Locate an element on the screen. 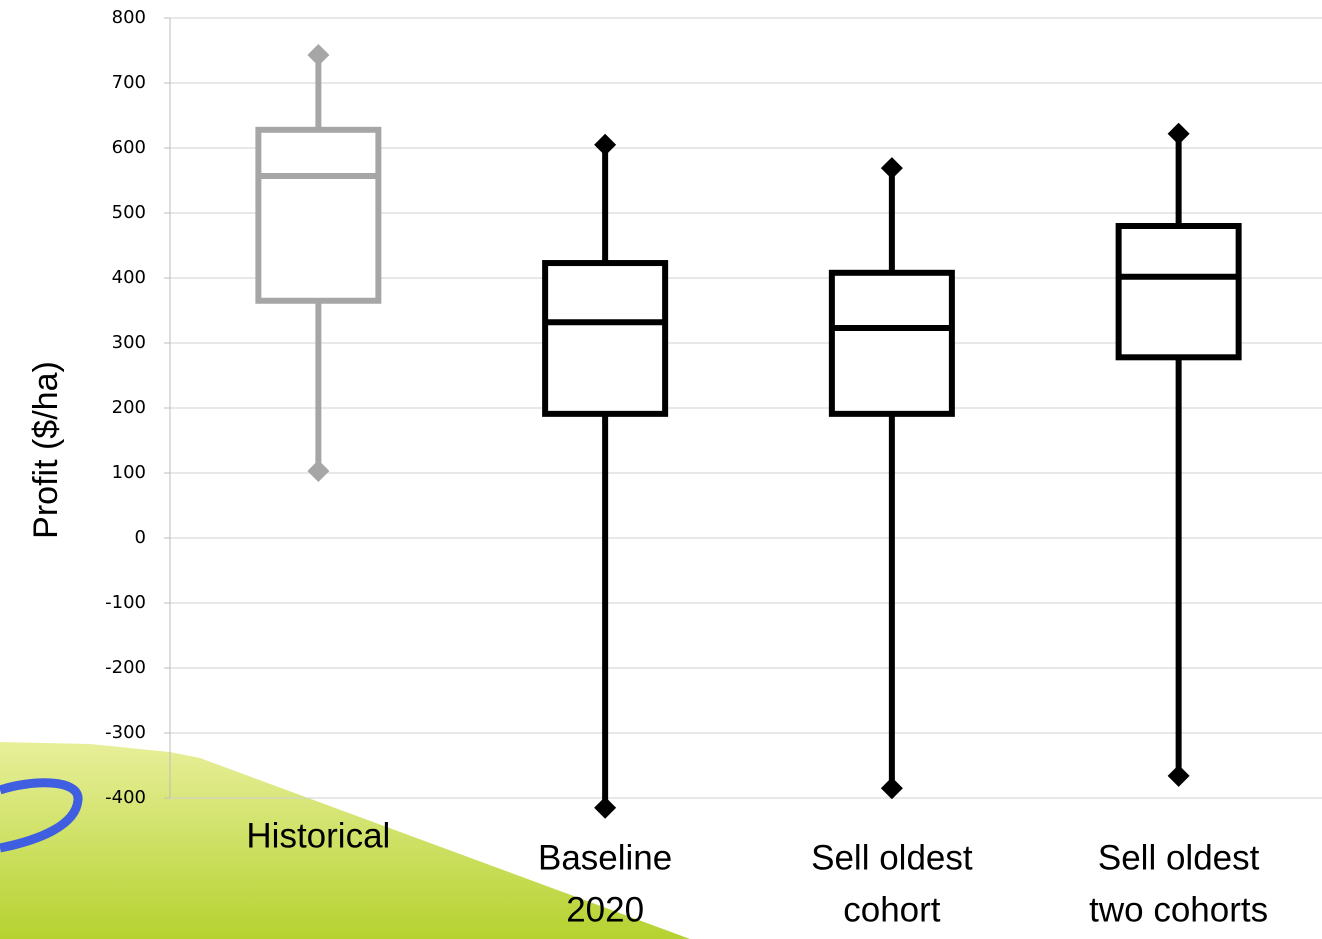 Image resolution: width=1322 pixels, height=939 pixels. background-river is located at coordinates (41, 815).